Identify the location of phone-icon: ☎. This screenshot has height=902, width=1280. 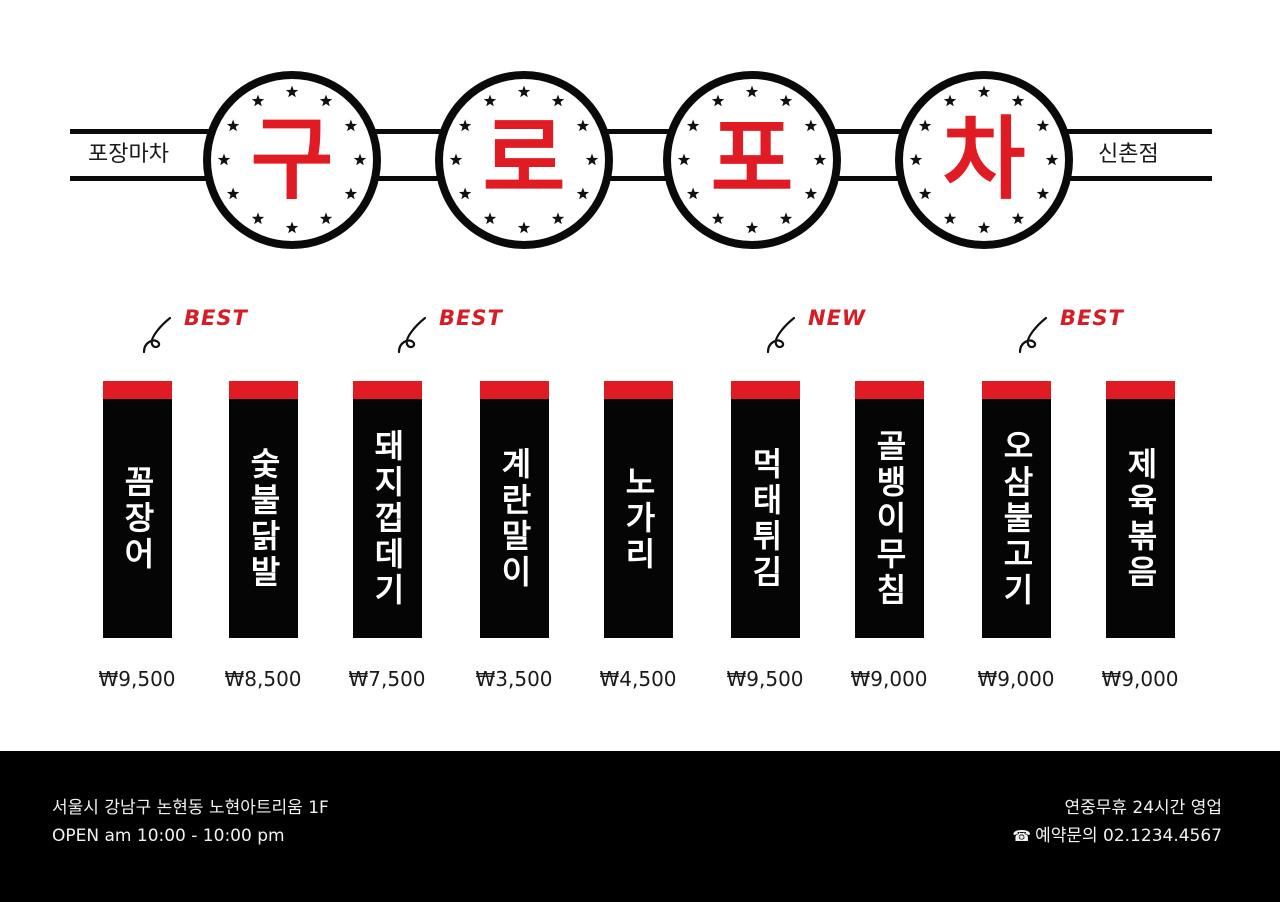
(1022, 836).